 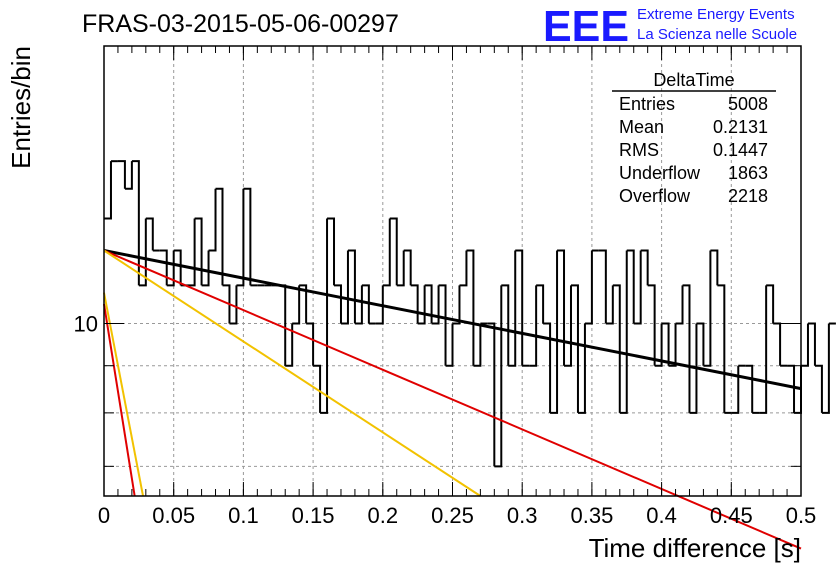 I want to click on x-tick-label: 0.4, so click(x=661, y=515).